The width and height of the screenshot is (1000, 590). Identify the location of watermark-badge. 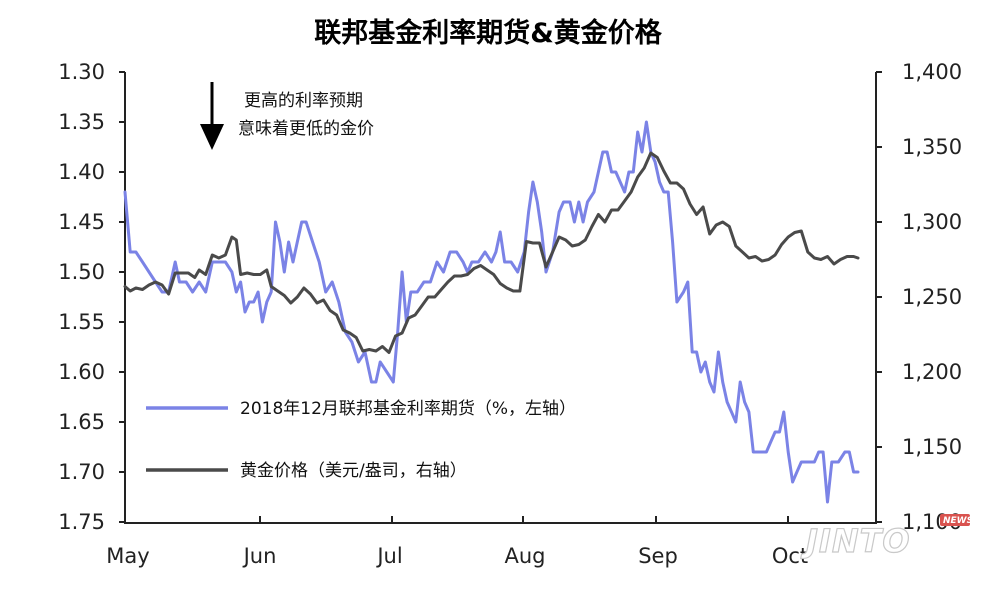
(955, 520).